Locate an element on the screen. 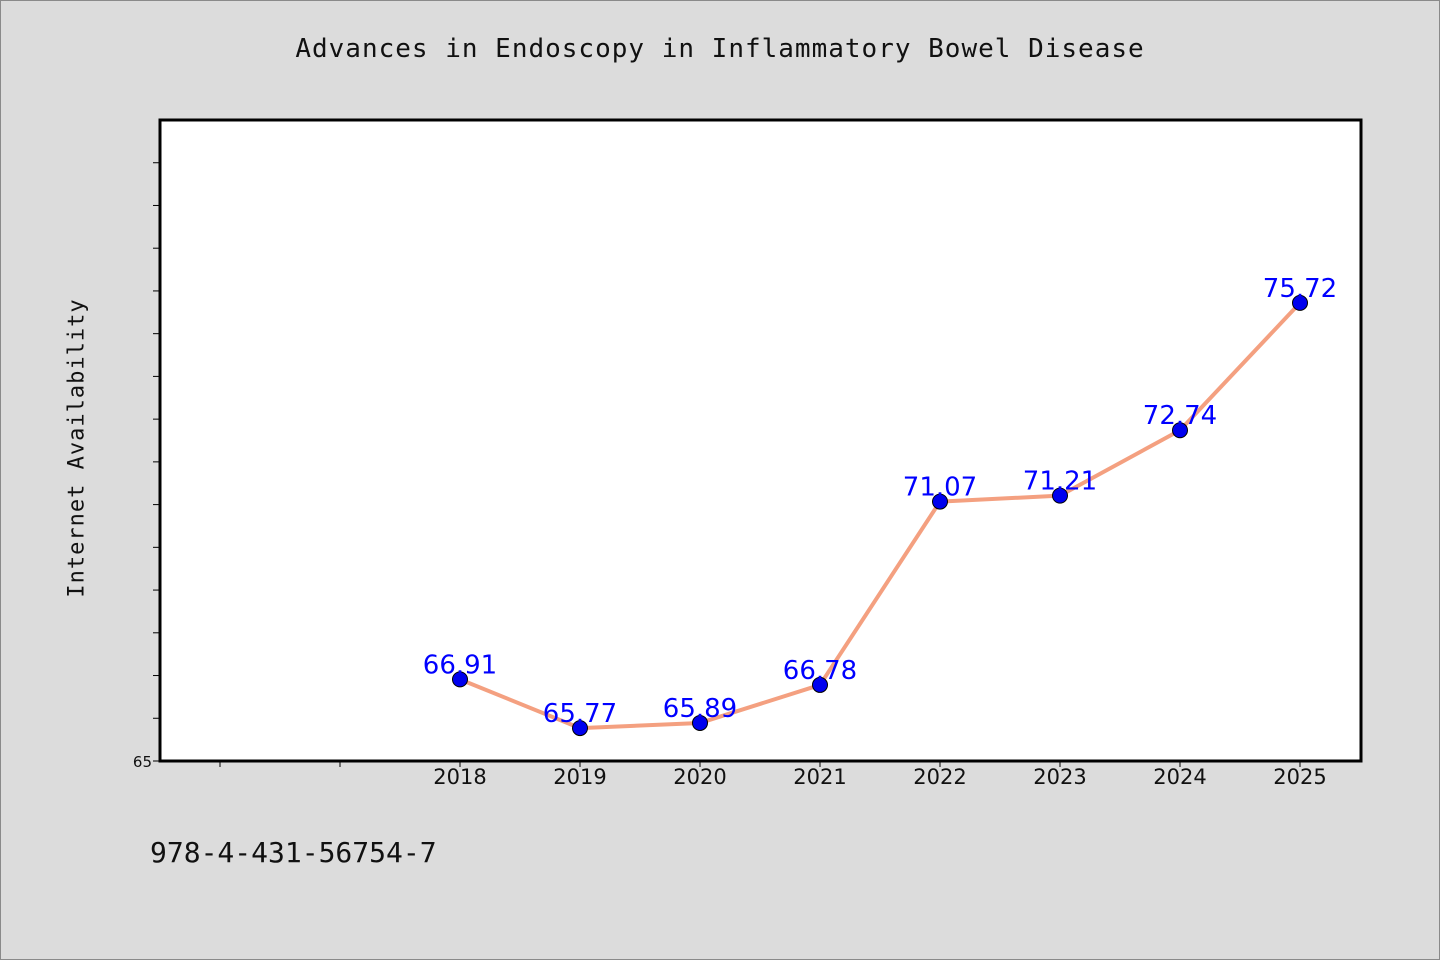 The image size is (1440, 960). x-tick-label: 2023 is located at coordinates (1059, 777).